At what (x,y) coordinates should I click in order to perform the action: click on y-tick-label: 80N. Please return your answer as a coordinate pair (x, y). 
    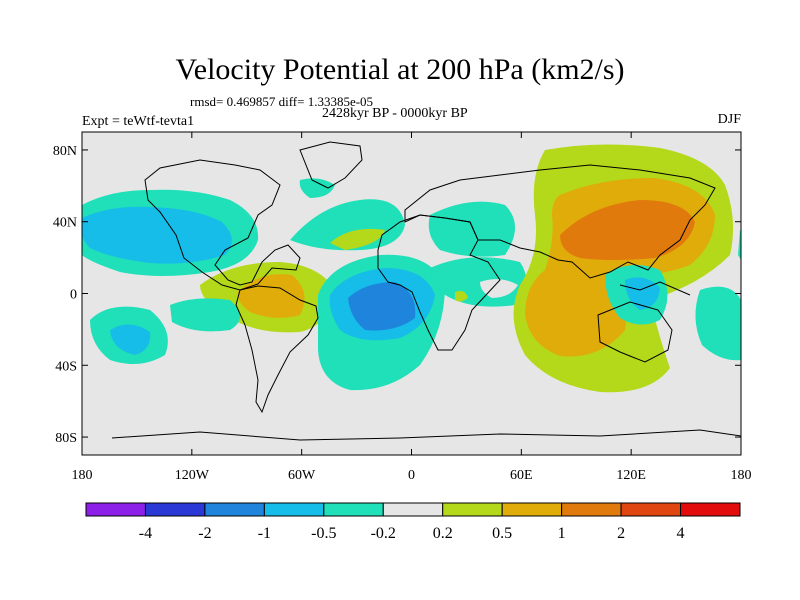
    Looking at the image, I should click on (65, 151).